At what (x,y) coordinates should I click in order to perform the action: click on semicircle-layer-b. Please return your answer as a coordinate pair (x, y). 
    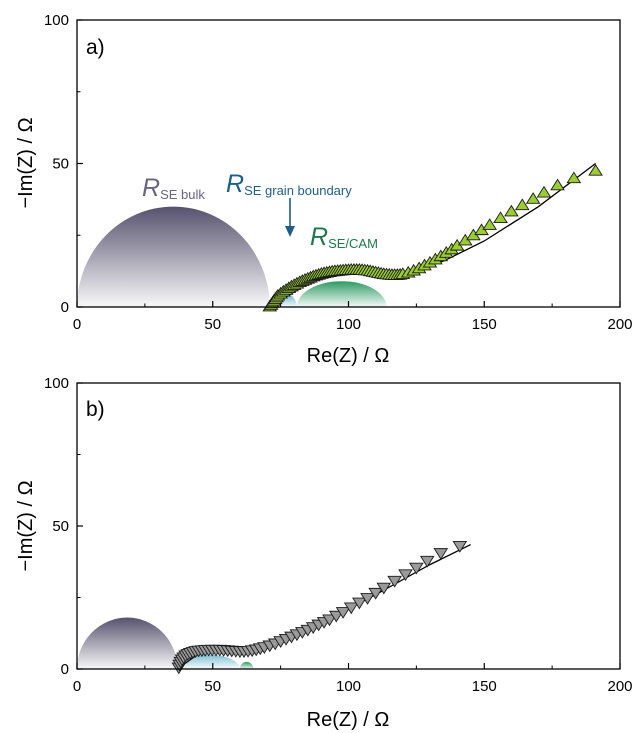
    Looking at the image, I should click on (165, 643).